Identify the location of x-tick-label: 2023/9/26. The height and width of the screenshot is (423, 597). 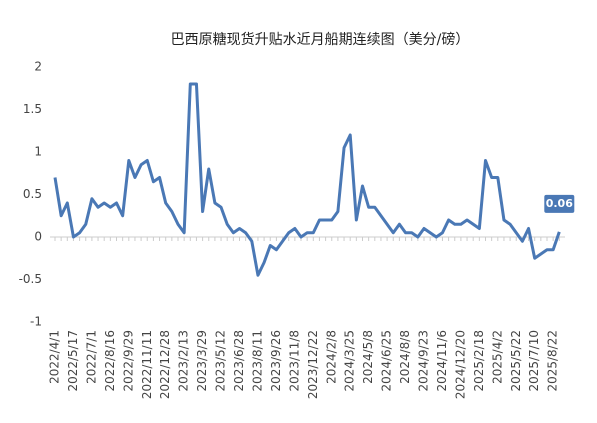
(276, 361).